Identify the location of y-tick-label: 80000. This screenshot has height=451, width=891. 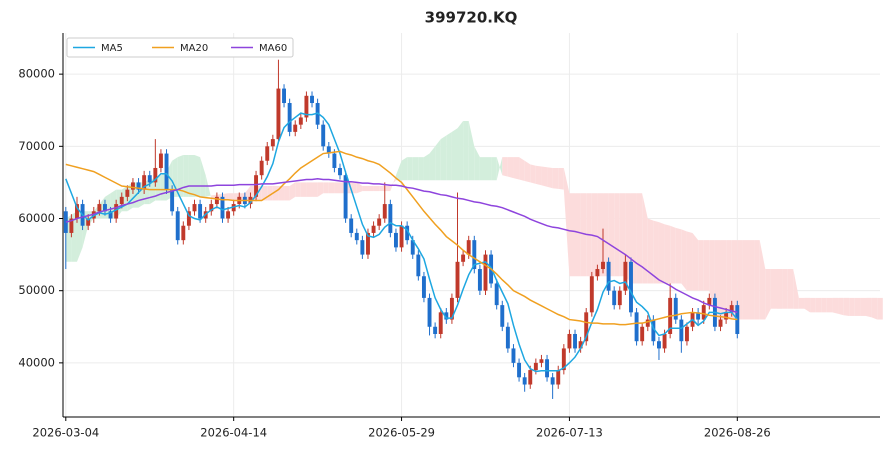
(36, 74).